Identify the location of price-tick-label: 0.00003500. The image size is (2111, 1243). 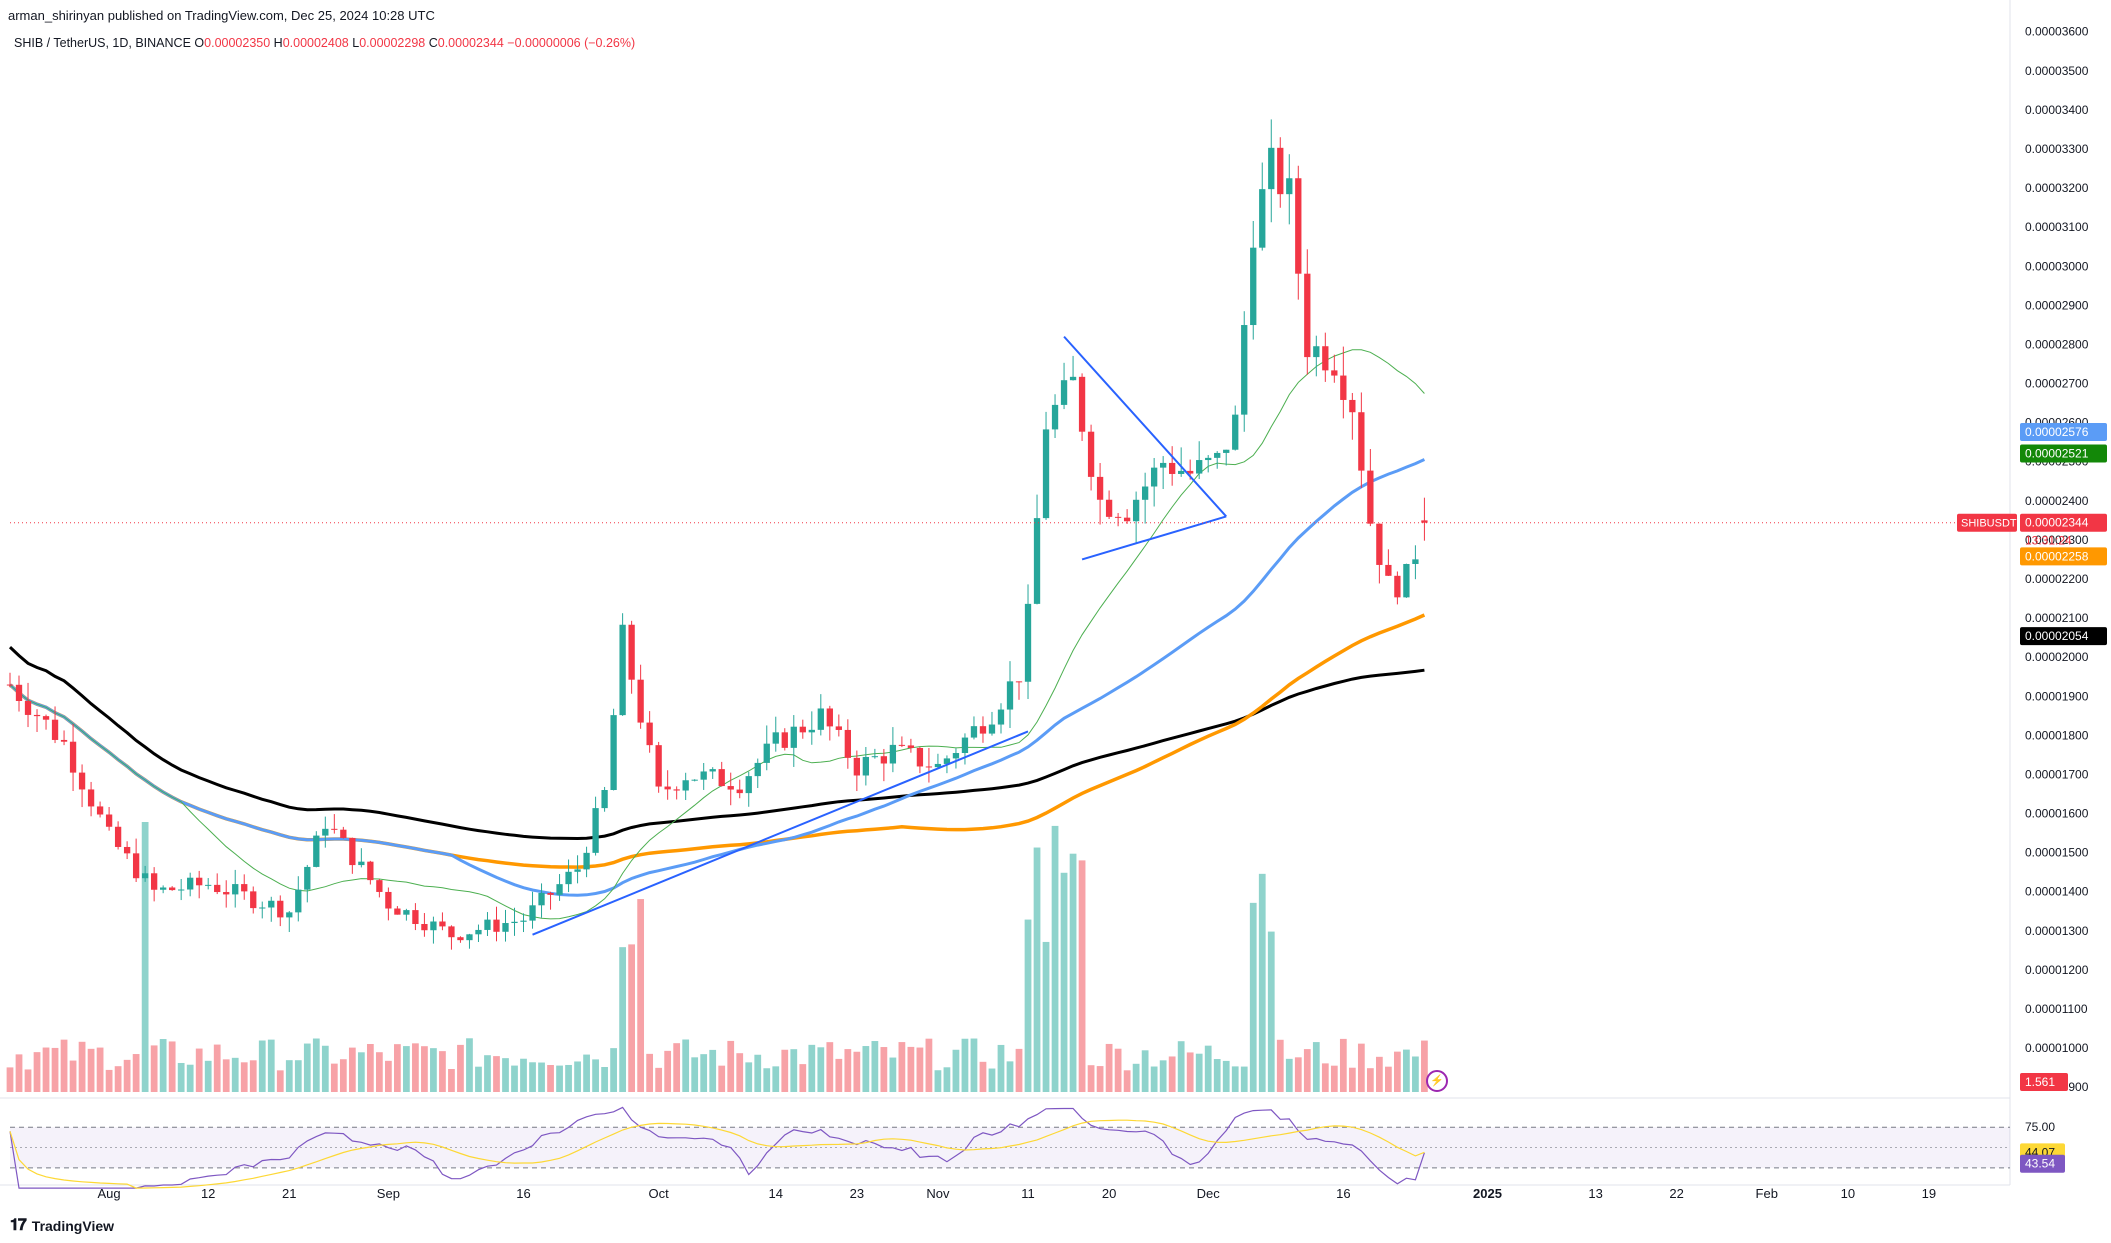
(2057, 71).